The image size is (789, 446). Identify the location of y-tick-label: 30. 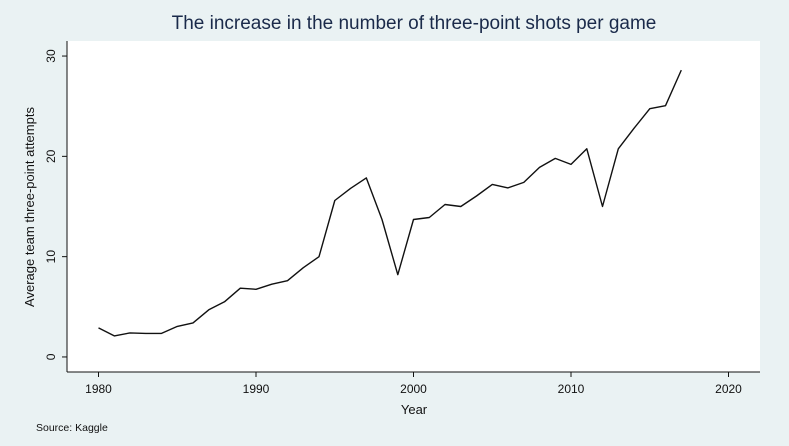
(51, 56).